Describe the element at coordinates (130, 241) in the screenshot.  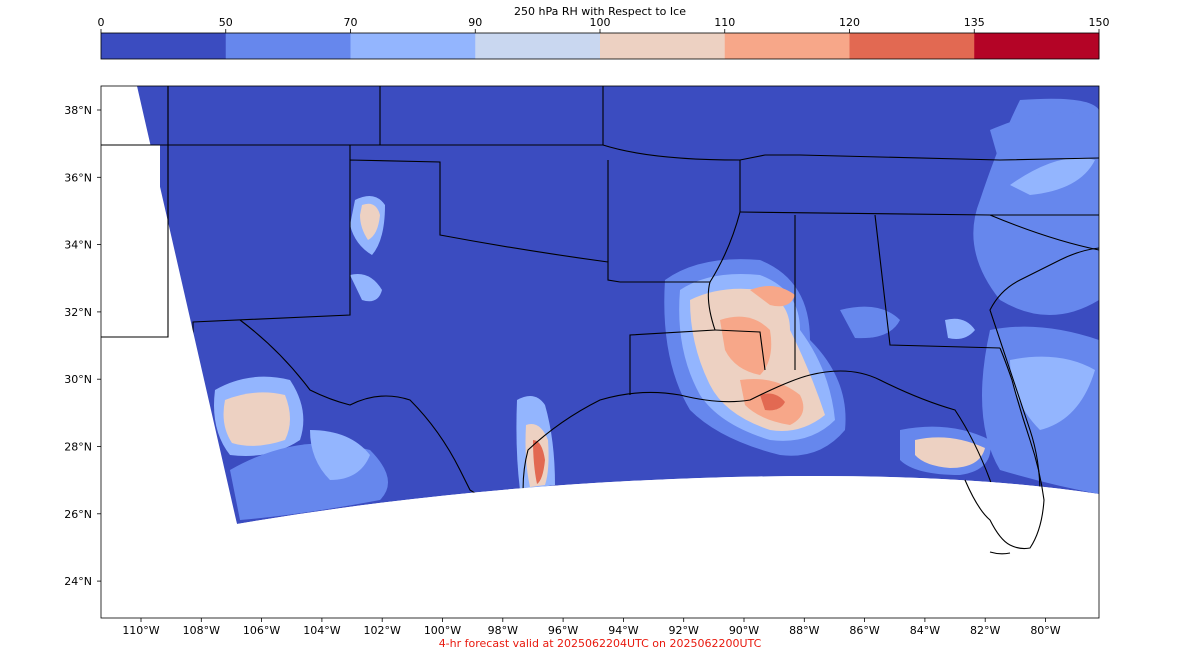
I see `outside-domain-west-block` at that location.